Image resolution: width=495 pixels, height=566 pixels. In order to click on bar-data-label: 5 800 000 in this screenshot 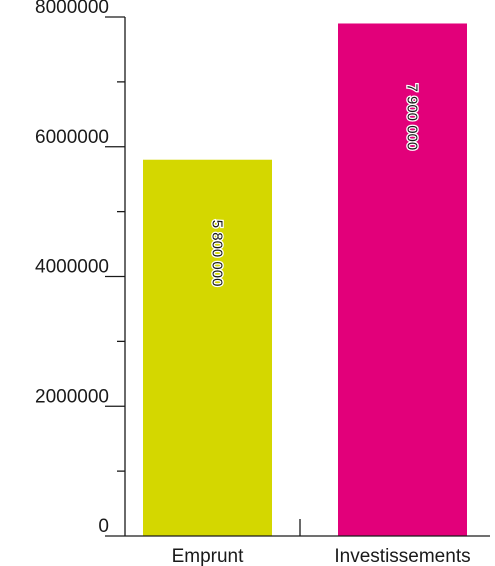, I will do `click(217, 253)`.